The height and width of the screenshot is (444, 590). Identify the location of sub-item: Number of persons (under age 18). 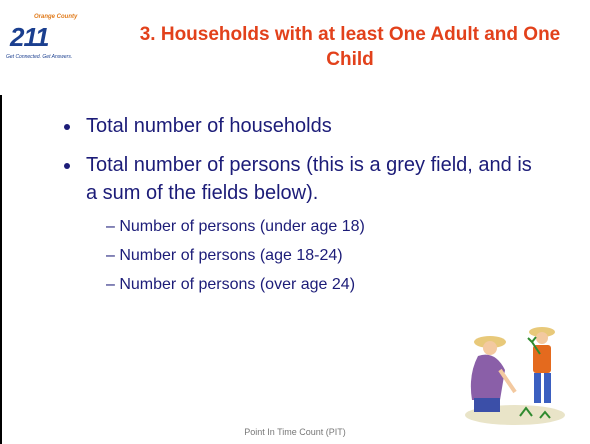
(319, 226).